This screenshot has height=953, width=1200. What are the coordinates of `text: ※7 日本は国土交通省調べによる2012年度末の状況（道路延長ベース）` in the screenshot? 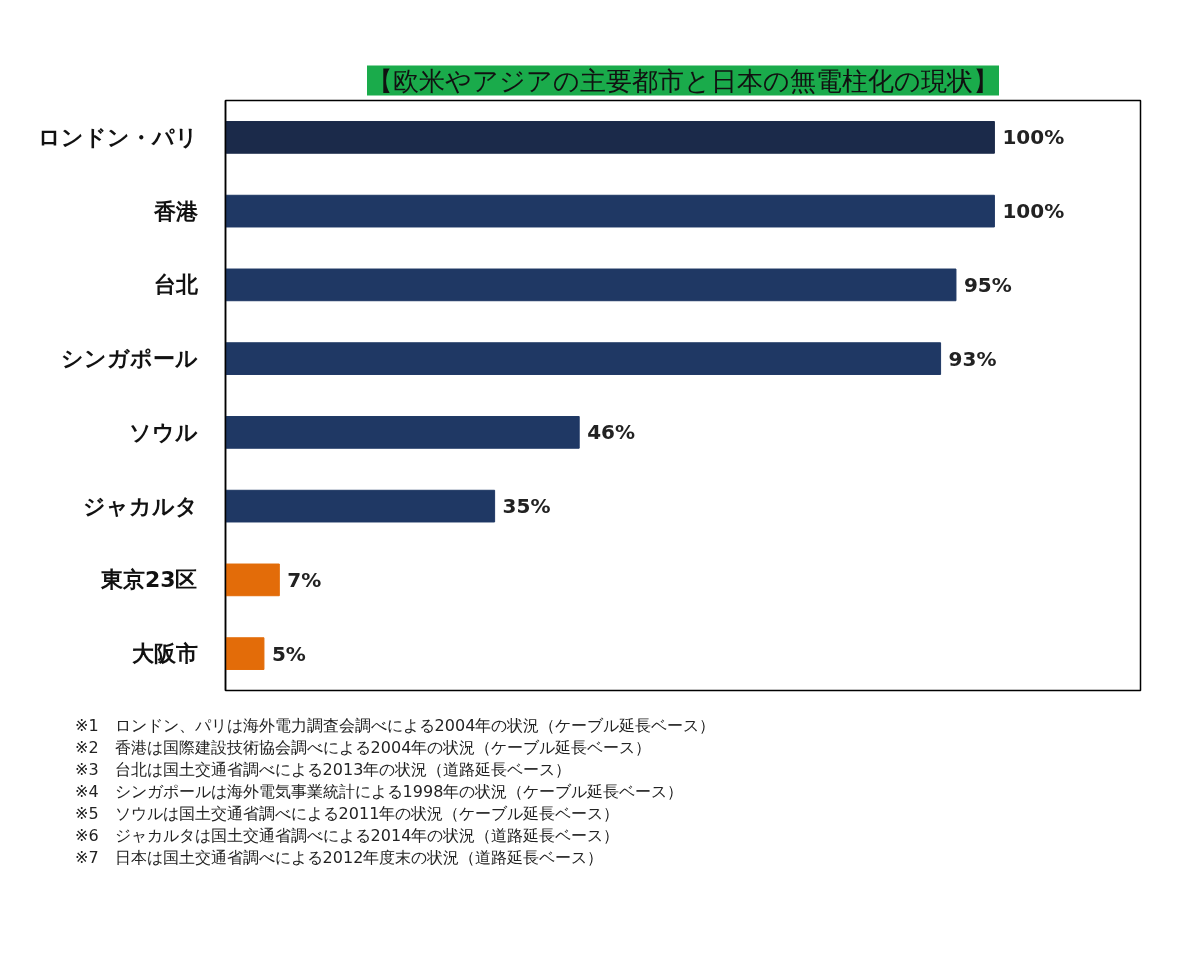 It's located at (340, 858).